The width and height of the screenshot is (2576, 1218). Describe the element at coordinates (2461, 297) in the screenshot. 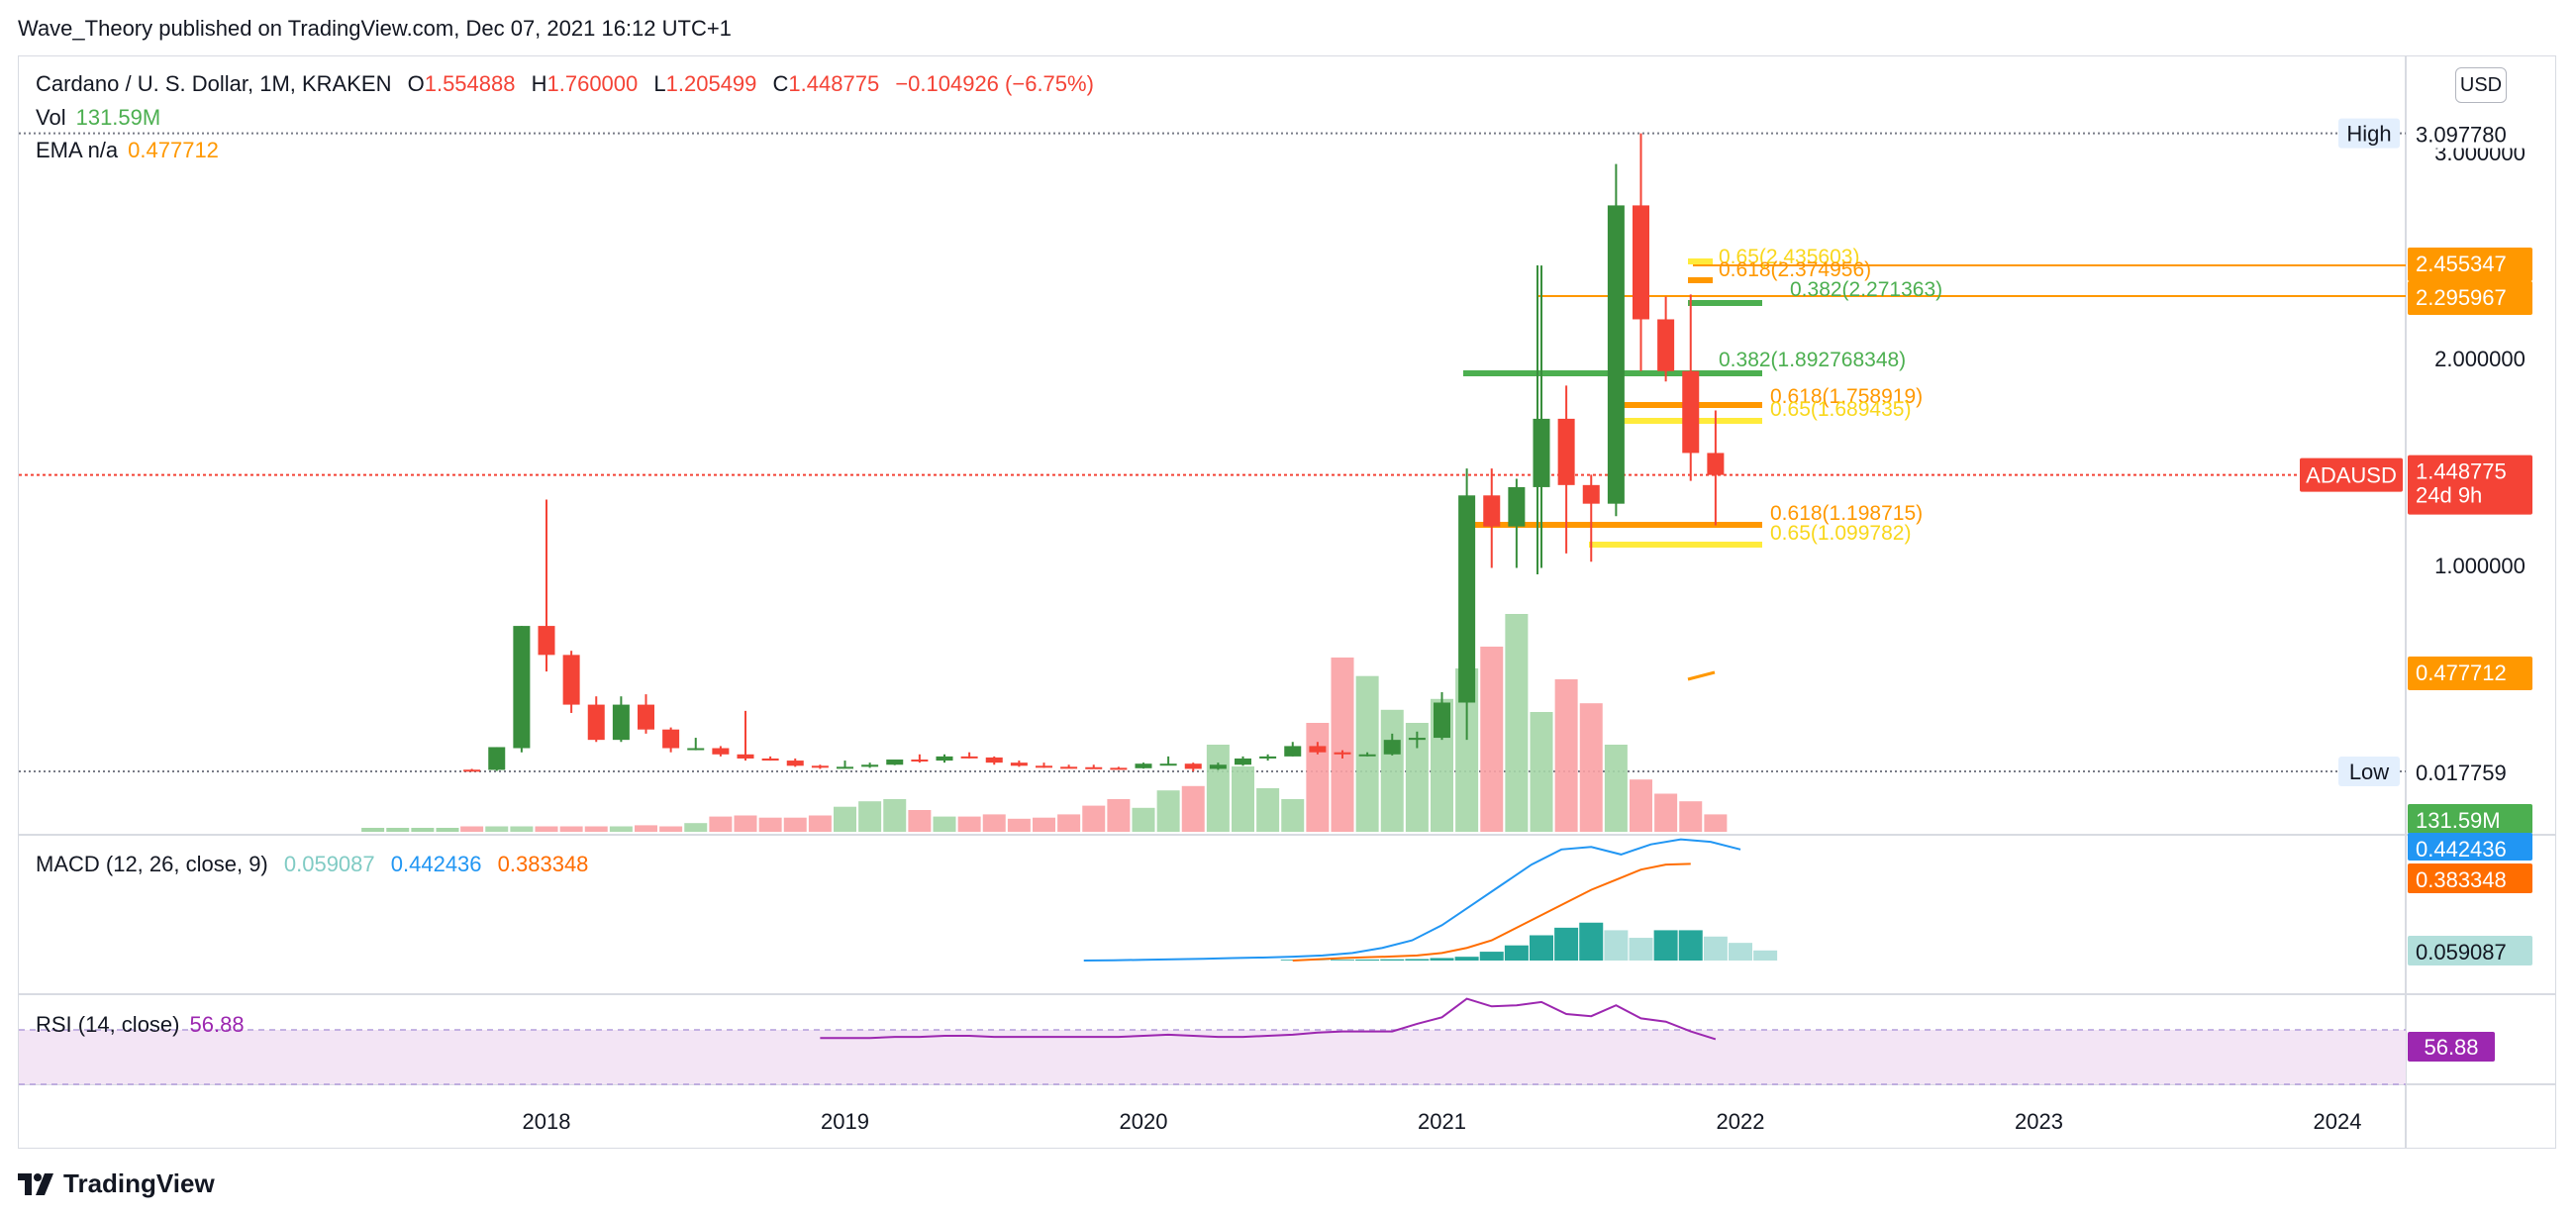

I see `level-b-tag: 2.295967` at that location.